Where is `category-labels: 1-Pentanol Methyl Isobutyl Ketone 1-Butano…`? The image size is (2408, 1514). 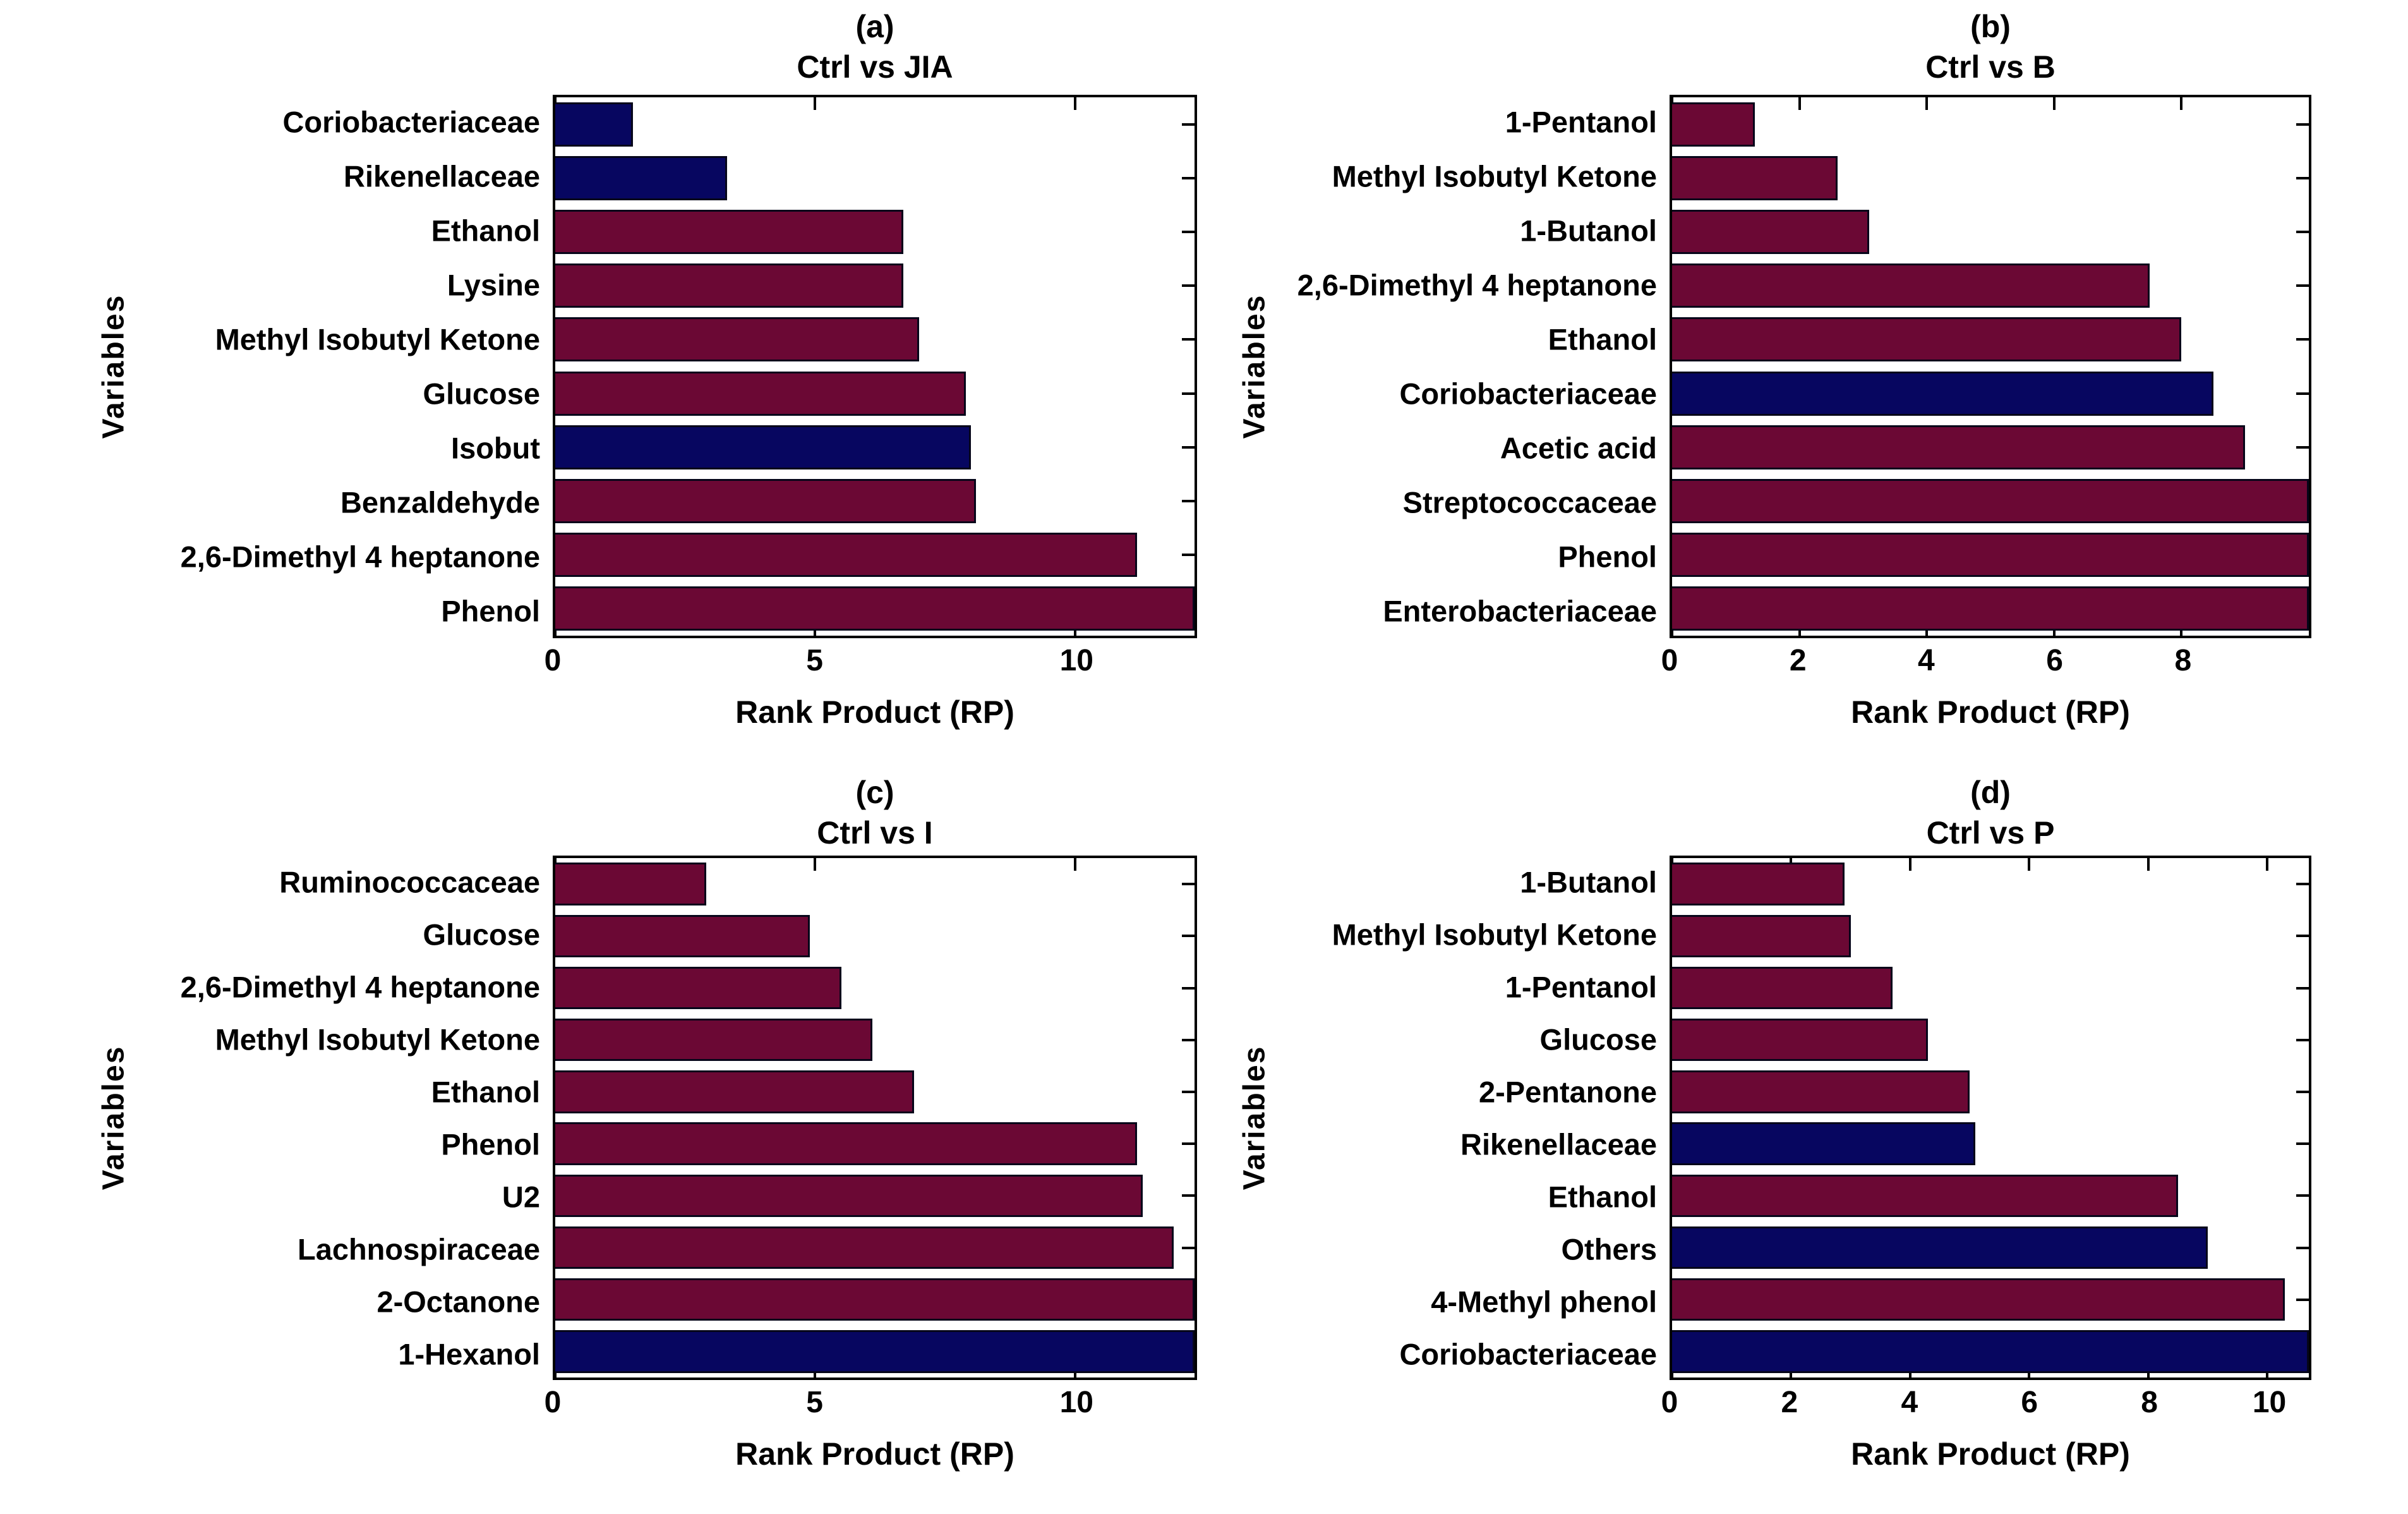 category-labels: 1-Pentanol Methyl Isobutyl Ketone 1-Butano… is located at coordinates (1430, 367).